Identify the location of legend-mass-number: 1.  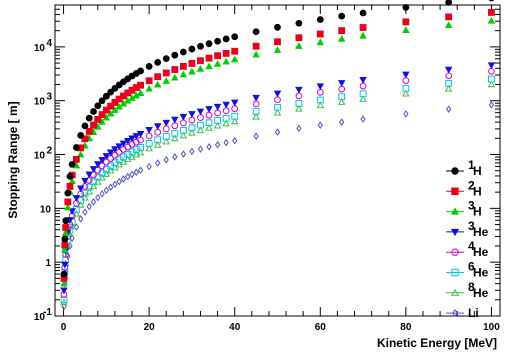
(471, 165).